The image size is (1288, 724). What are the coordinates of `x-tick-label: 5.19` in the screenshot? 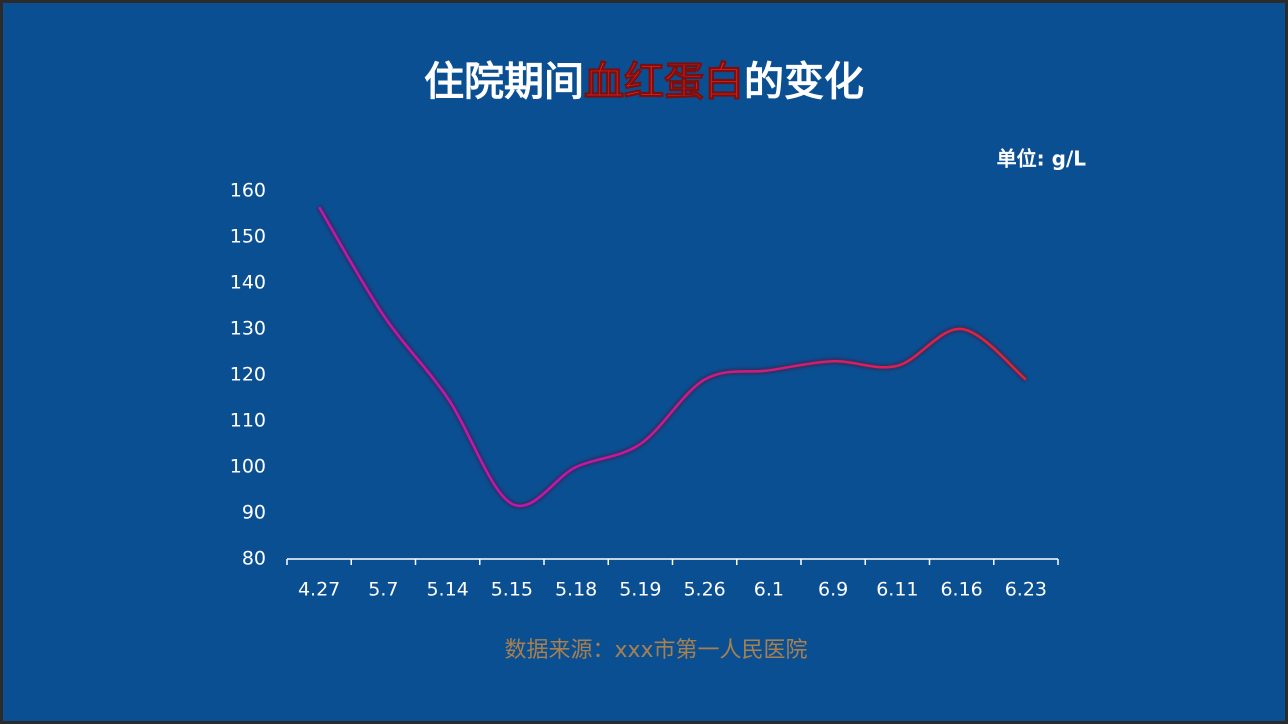 It's located at (640, 590).